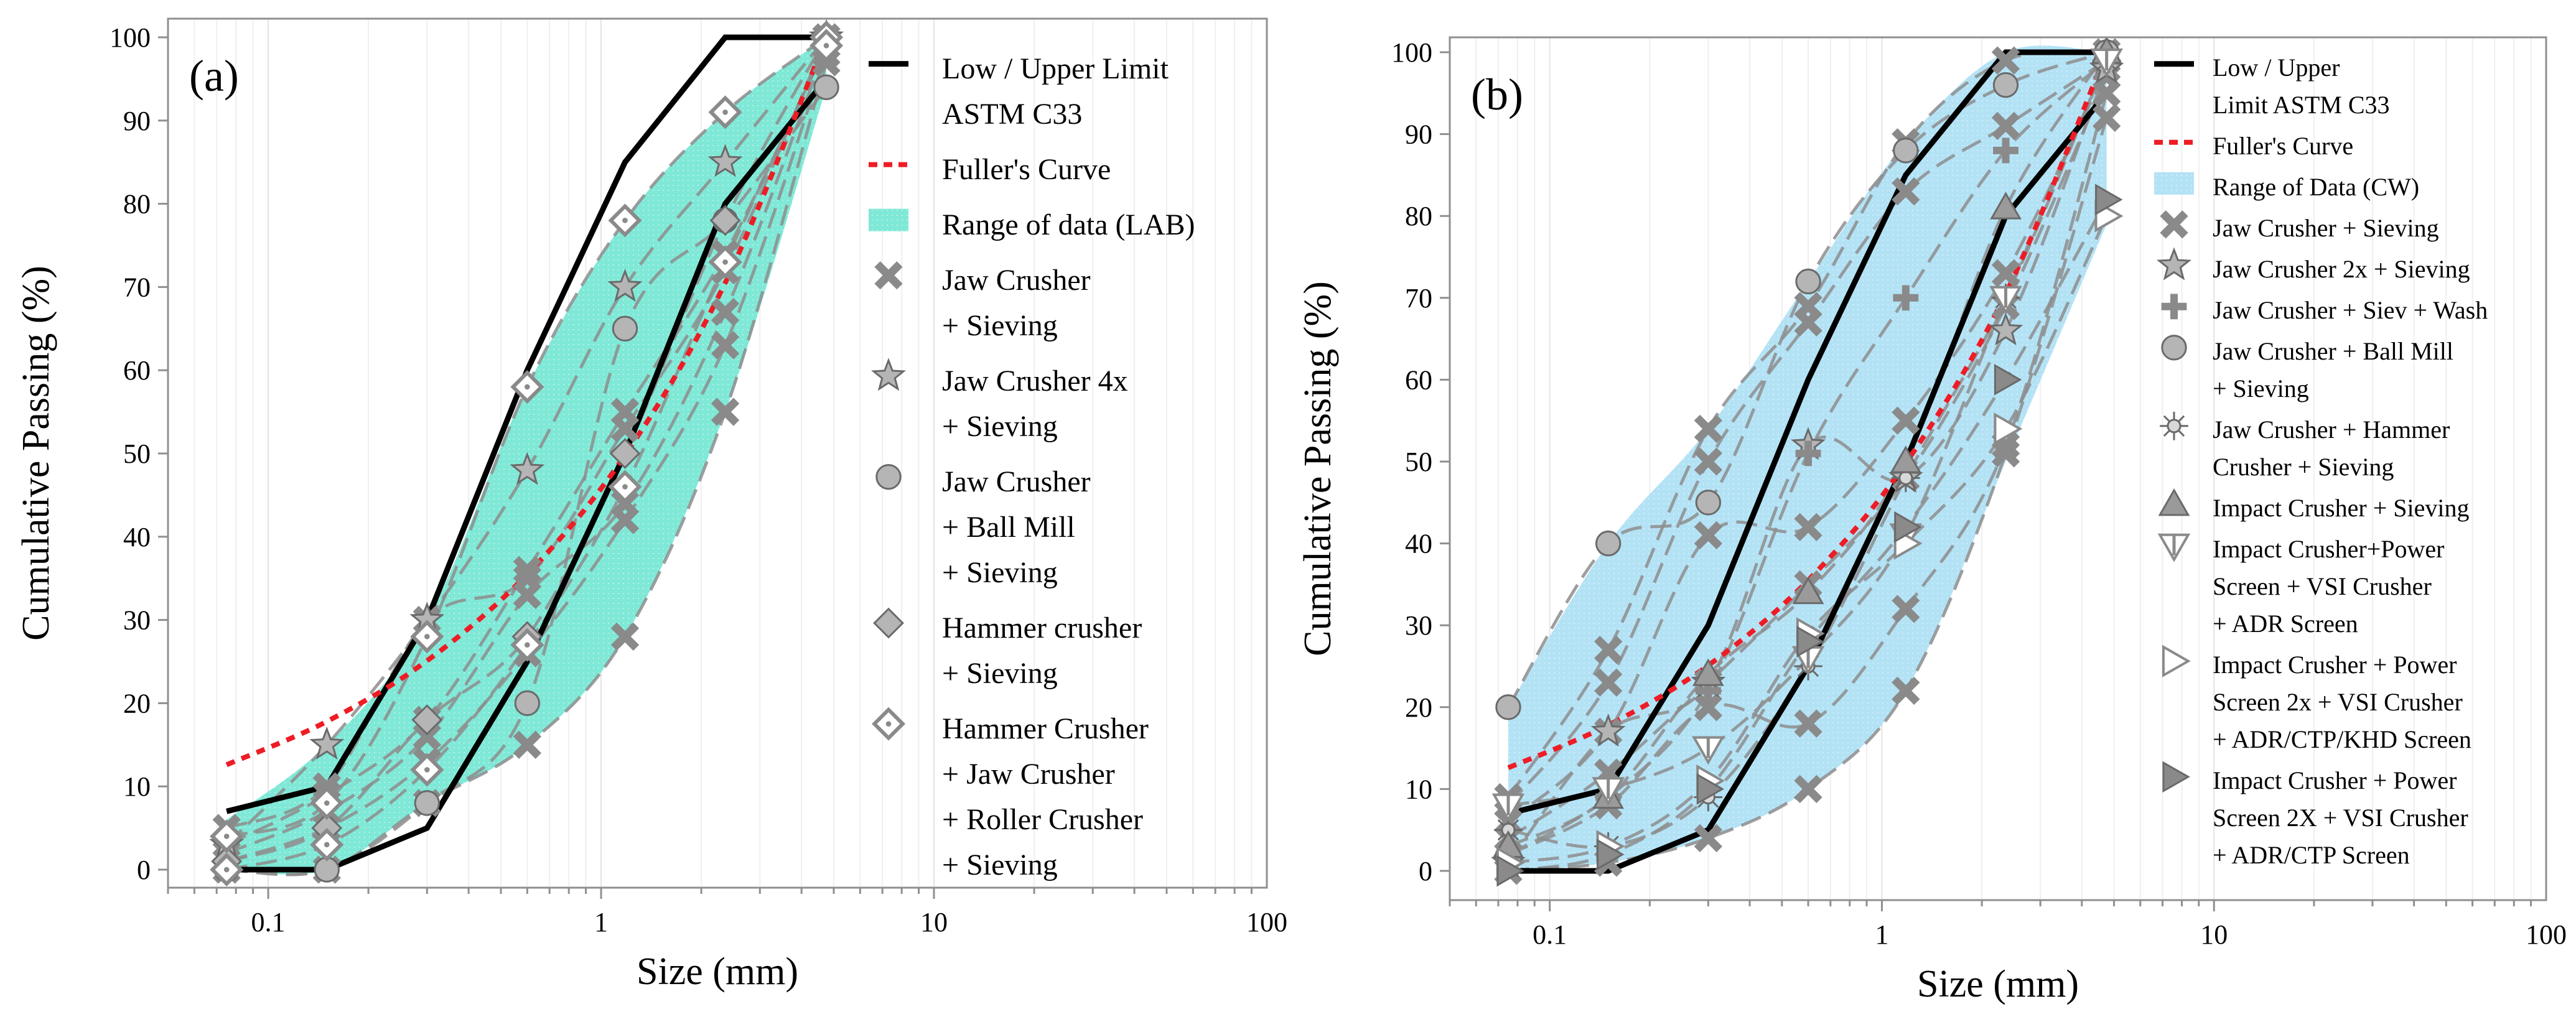  What do you see at coordinates (137, 620) in the screenshot?
I see `y-tick-label: 30` at bounding box center [137, 620].